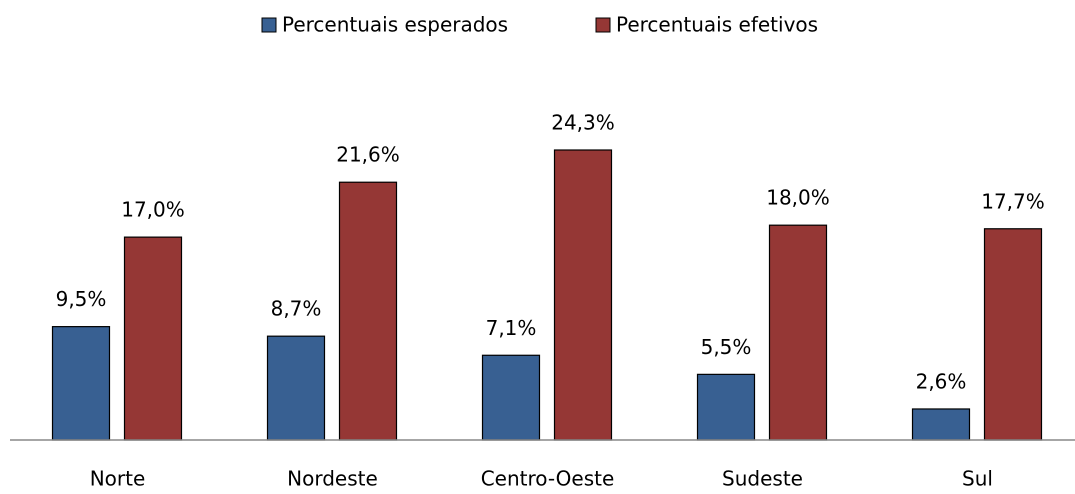 Image resolution: width=1075 pixels, height=494 pixels. What do you see at coordinates (762, 479) in the screenshot?
I see `x-tick-label: Sudeste` at bounding box center [762, 479].